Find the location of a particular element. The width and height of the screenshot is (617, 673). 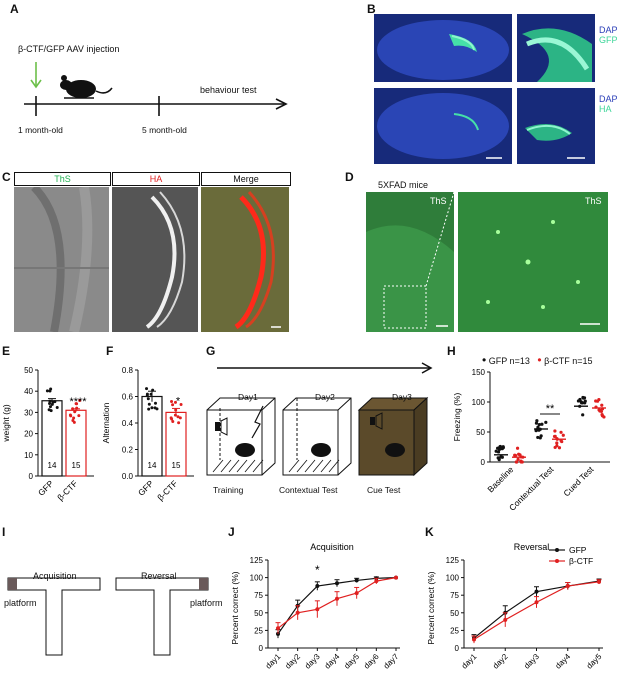

y-axis-label: Percent correct (%) is located at coordinates (431, 607).